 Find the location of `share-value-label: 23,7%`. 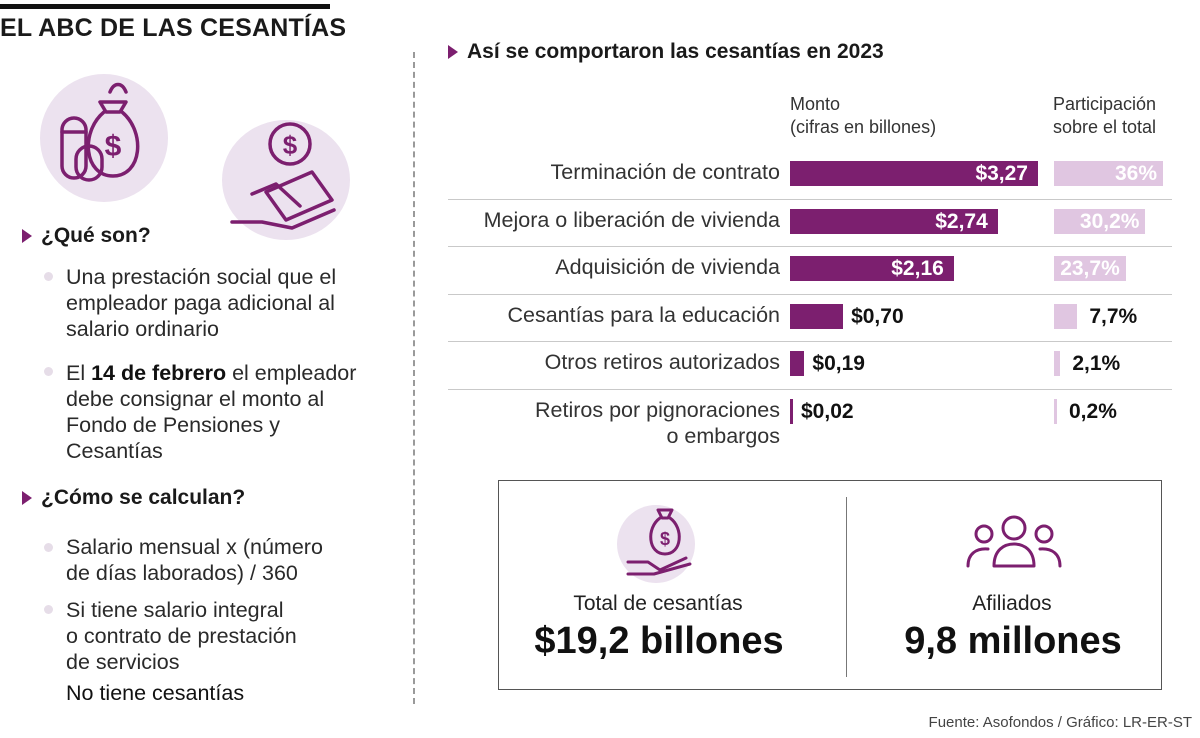

share-value-label: 23,7% is located at coordinates (1090, 268).